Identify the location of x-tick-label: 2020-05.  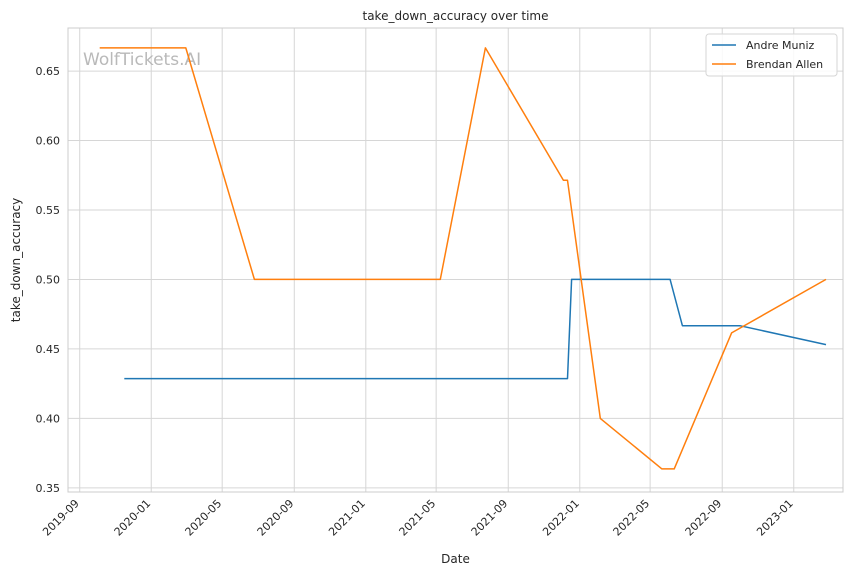
(204, 518).